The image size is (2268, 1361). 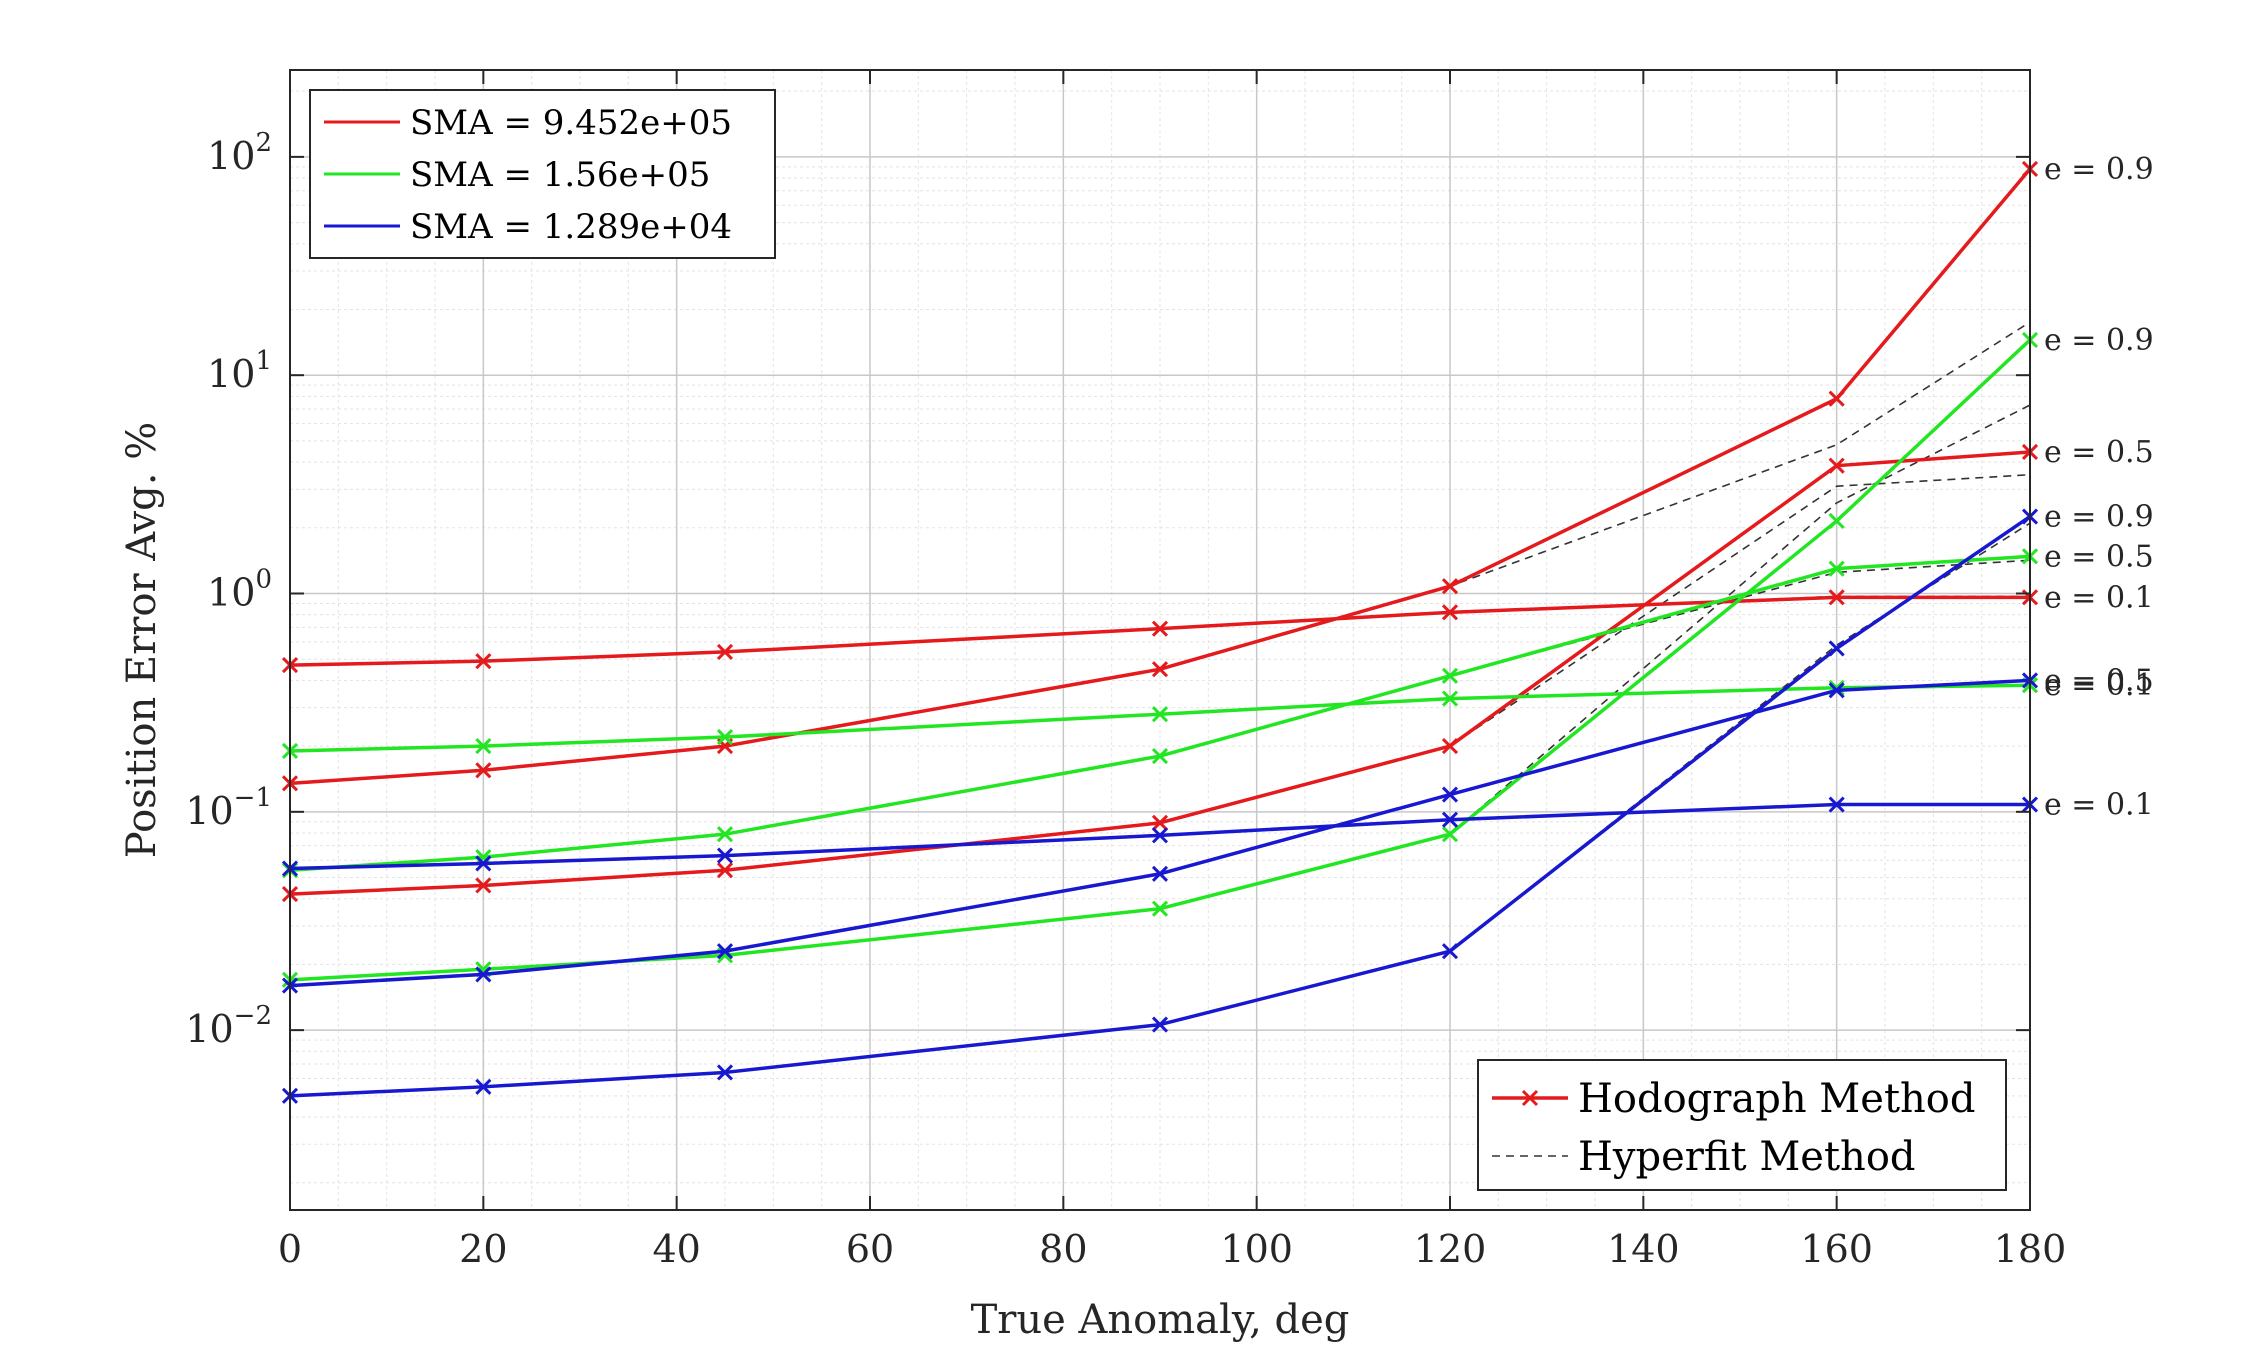 I want to click on y-tick-label: 10⁻¹, so click(x=228, y=808).